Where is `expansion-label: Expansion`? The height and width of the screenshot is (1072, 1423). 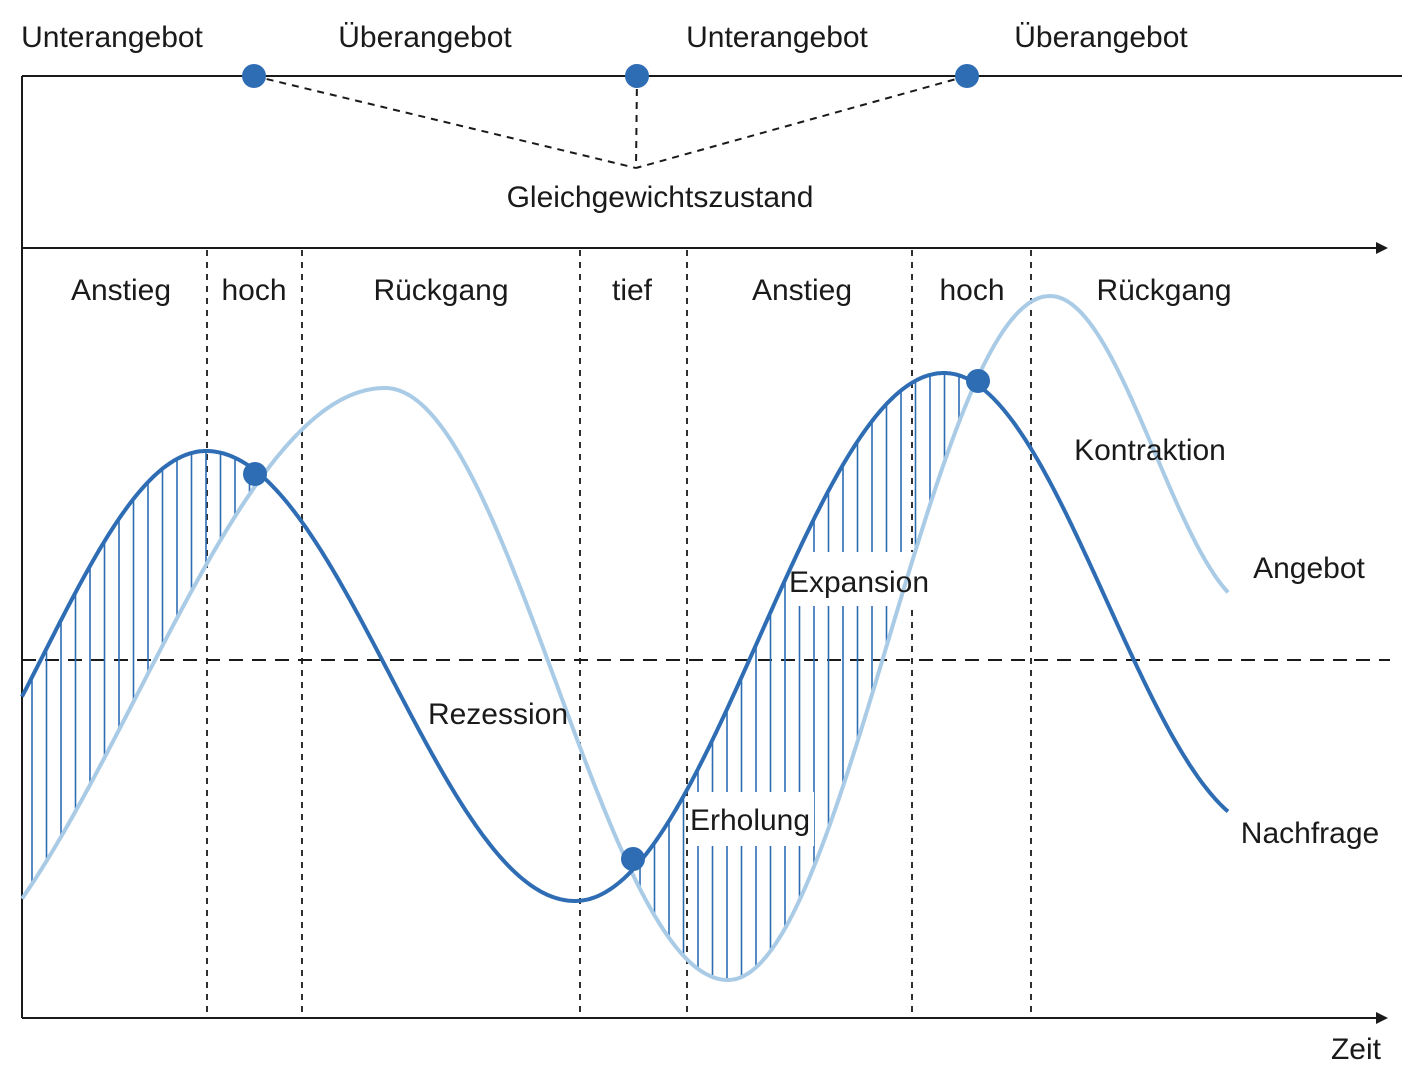 expansion-label: Expansion is located at coordinates (859, 582).